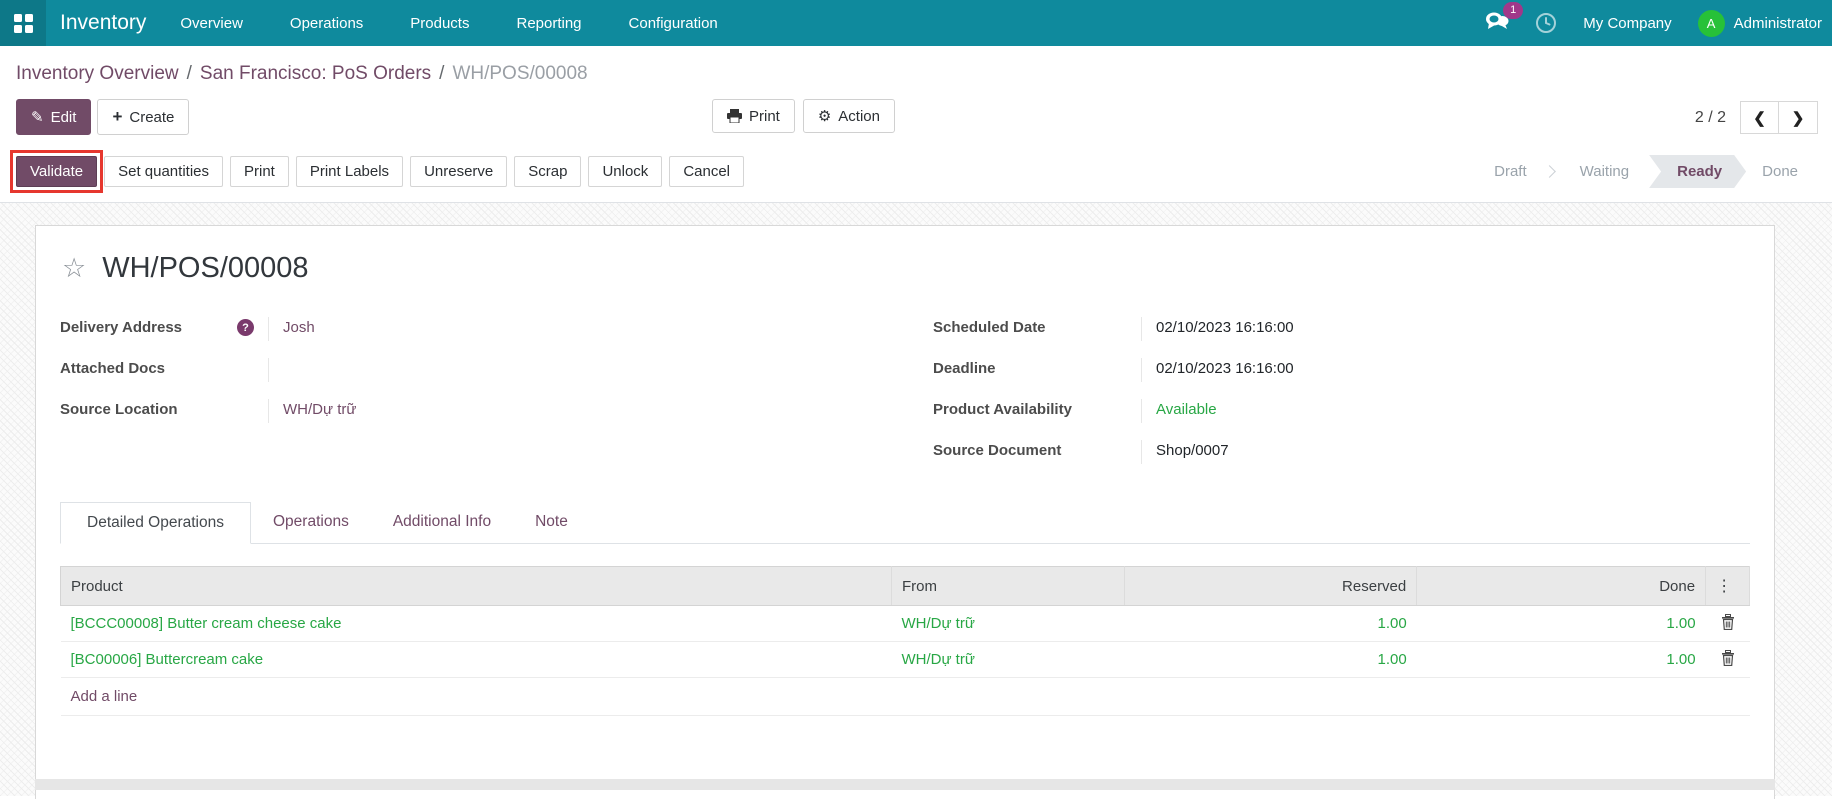 The image size is (1832, 799). I want to click on delivery-address-label: Delivery Address, so click(121, 327).